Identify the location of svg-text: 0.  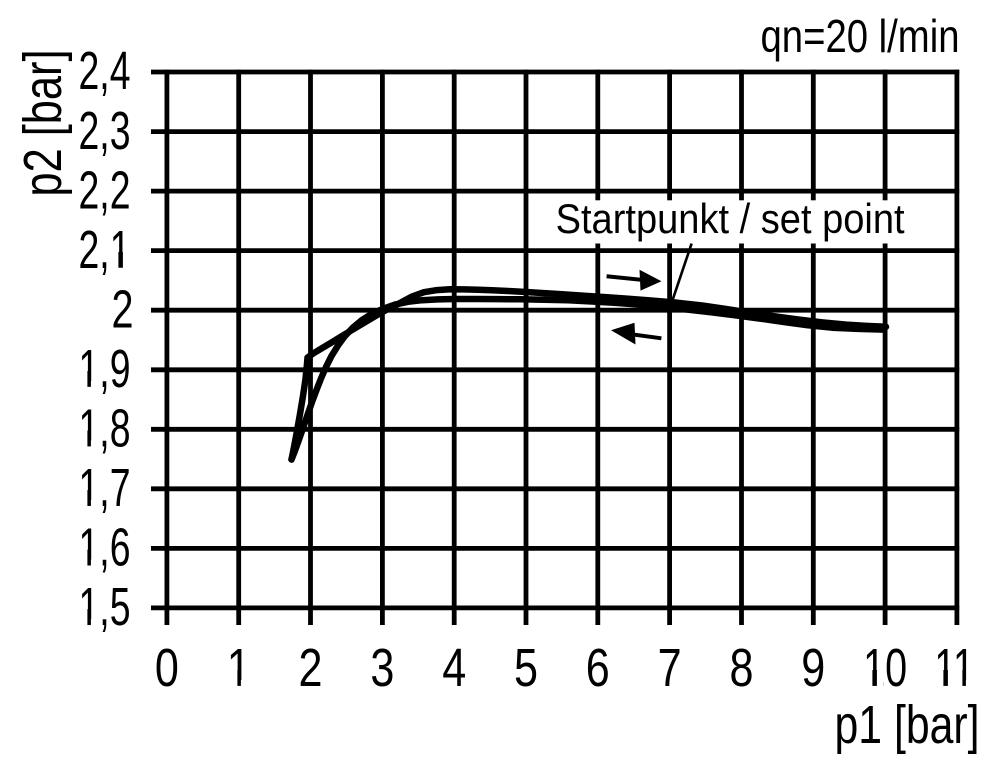
(167, 668).